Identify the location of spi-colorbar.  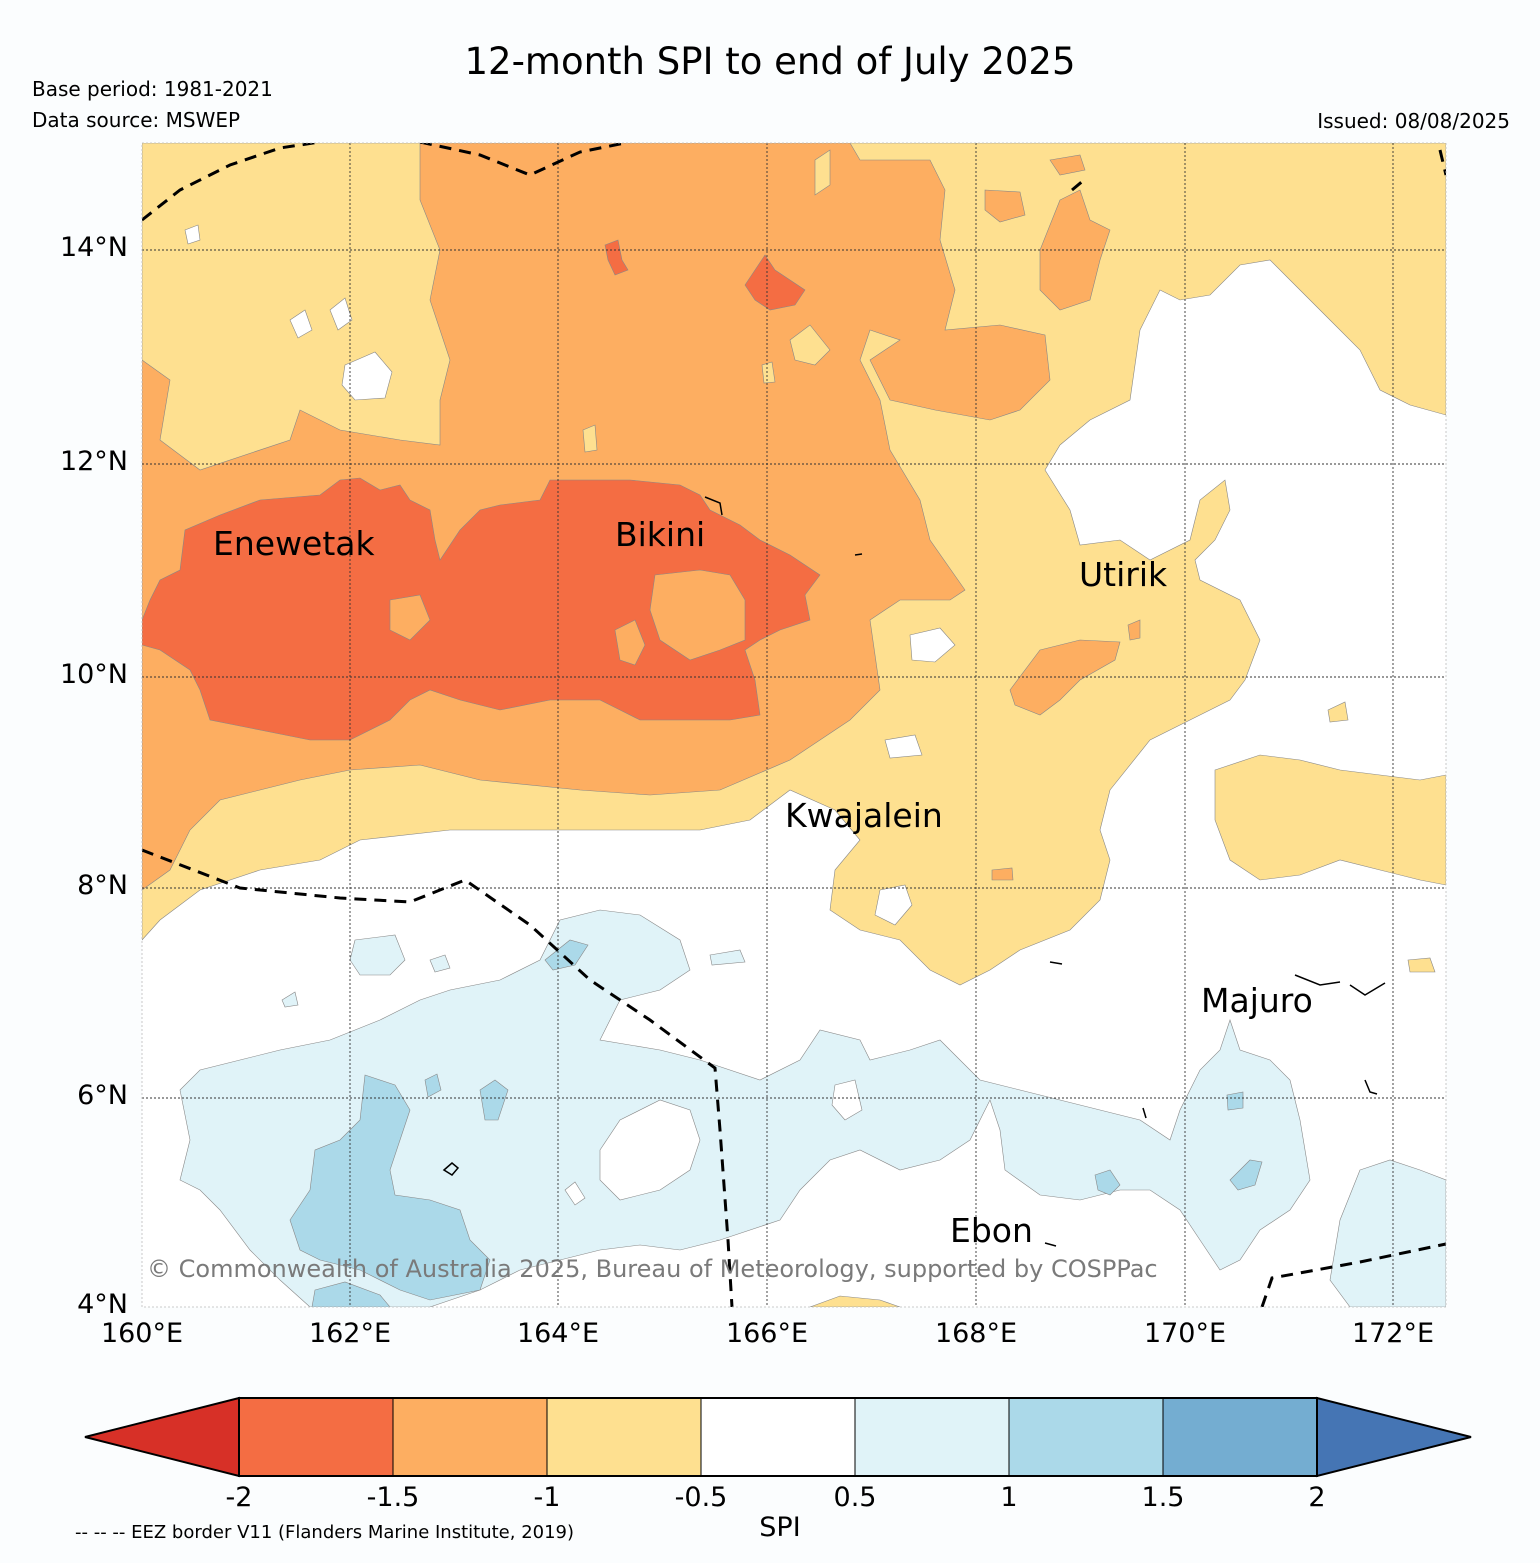
(778, 1437).